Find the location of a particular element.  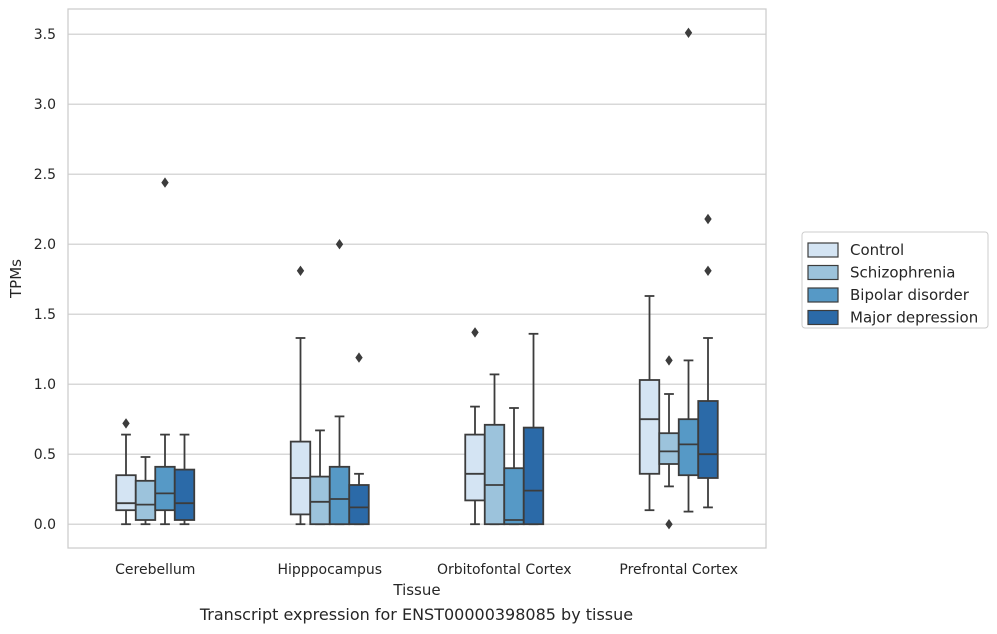

y-tick-label: 1.0 is located at coordinates (45, 385).